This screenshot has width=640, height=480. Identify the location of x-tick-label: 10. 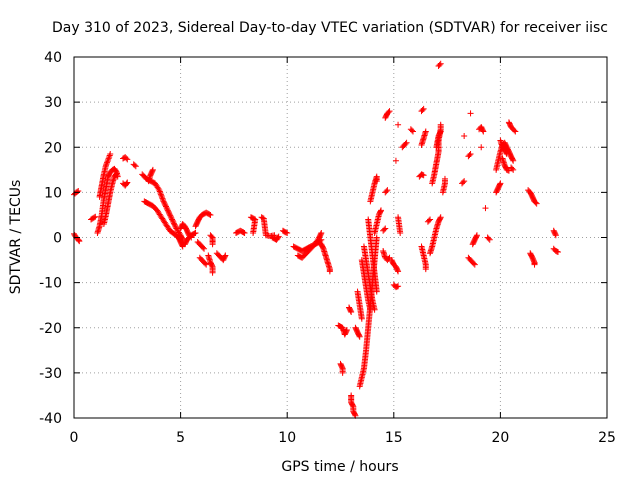
(287, 438).